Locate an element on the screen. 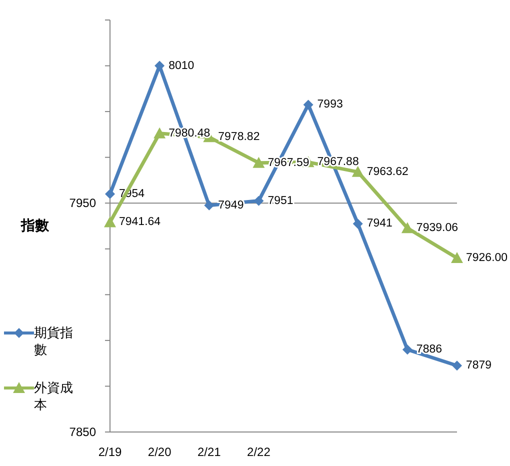 This screenshot has height=466, width=510. data-label: 7886 is located at coordinates (429, 350).